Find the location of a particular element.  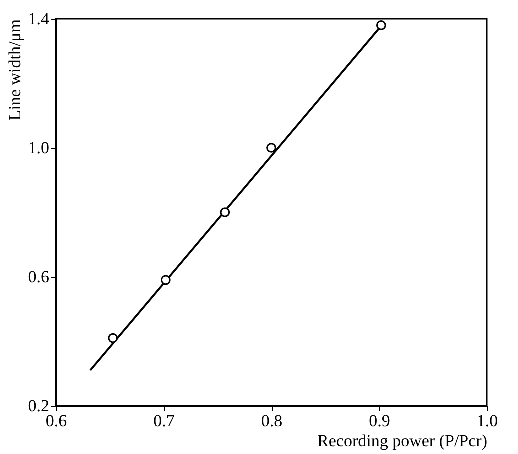

x-tick-label: 0.7 is located at coordinates (165, 421).